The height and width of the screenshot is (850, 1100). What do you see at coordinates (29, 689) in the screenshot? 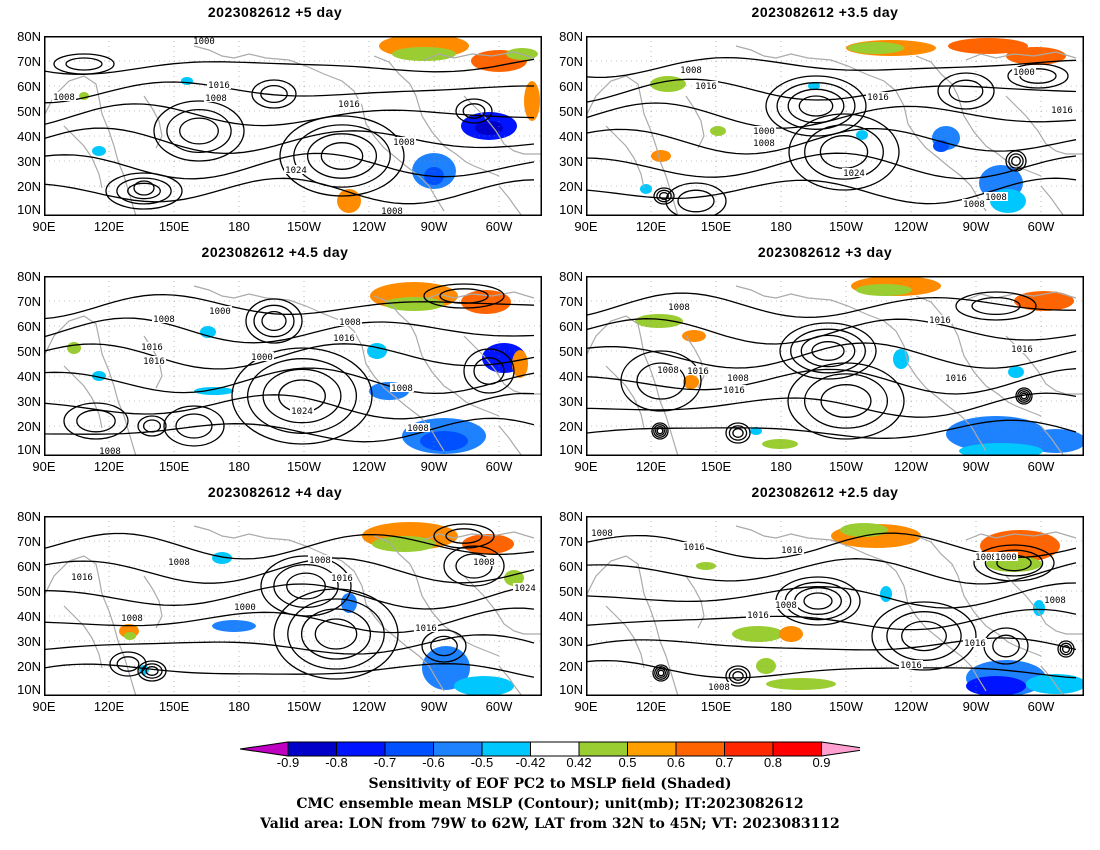
I see `lat-label: 10N` at bounding box center [29, 689].